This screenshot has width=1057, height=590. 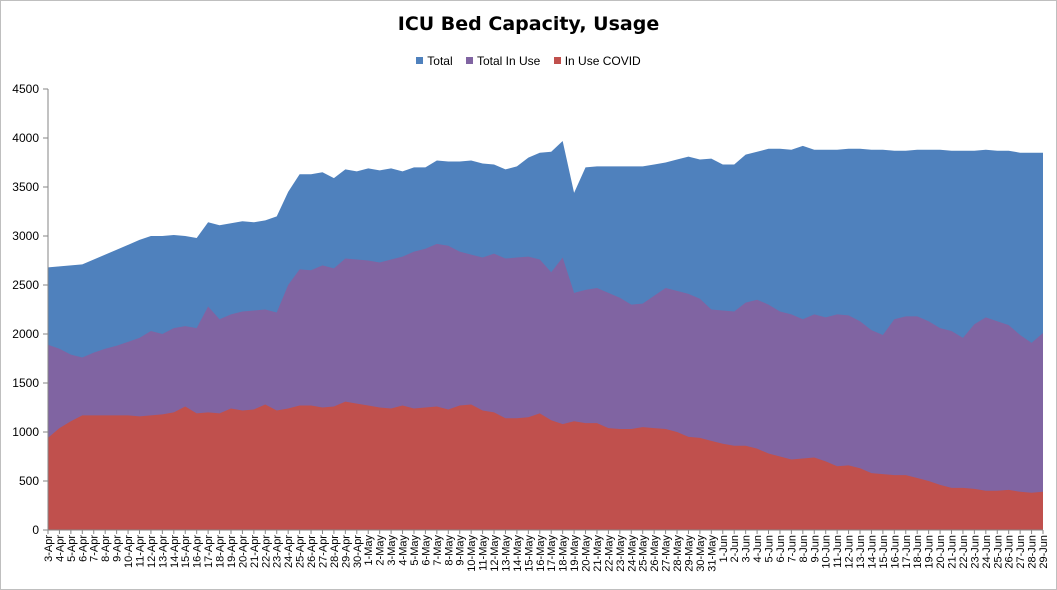 What do you see at coordinates (678, 553) in the screenshot?
I see `x-tick-label: 28-May` at bounding box center [678, 553].